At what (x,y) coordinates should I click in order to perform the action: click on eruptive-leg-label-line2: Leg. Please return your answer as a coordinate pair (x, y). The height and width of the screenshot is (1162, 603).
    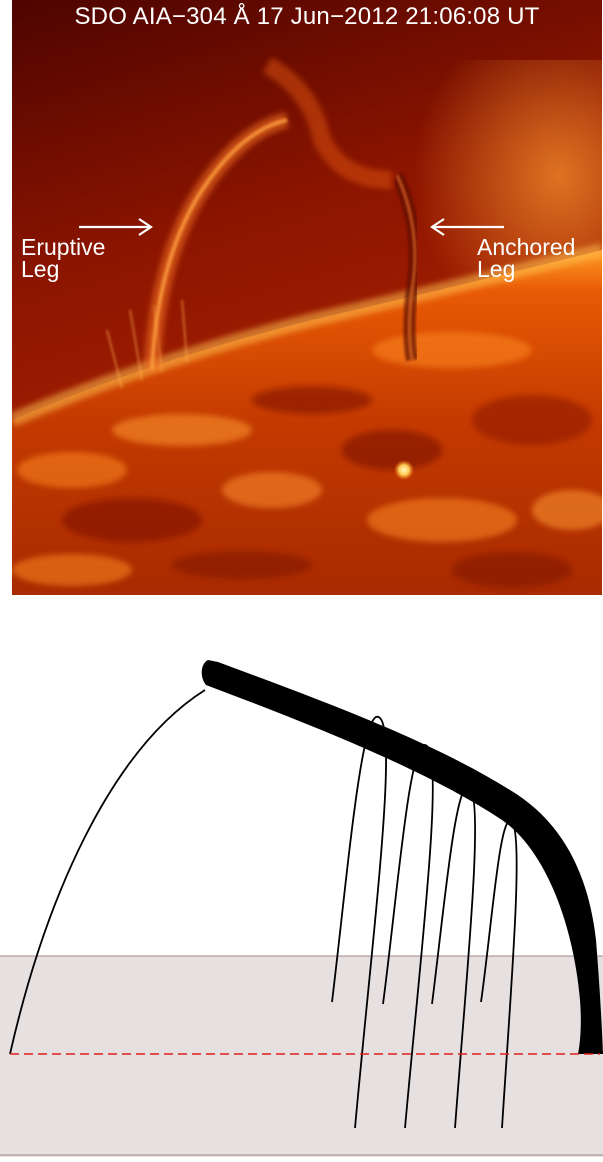
    Looking at the image, I should click on (40, 269).